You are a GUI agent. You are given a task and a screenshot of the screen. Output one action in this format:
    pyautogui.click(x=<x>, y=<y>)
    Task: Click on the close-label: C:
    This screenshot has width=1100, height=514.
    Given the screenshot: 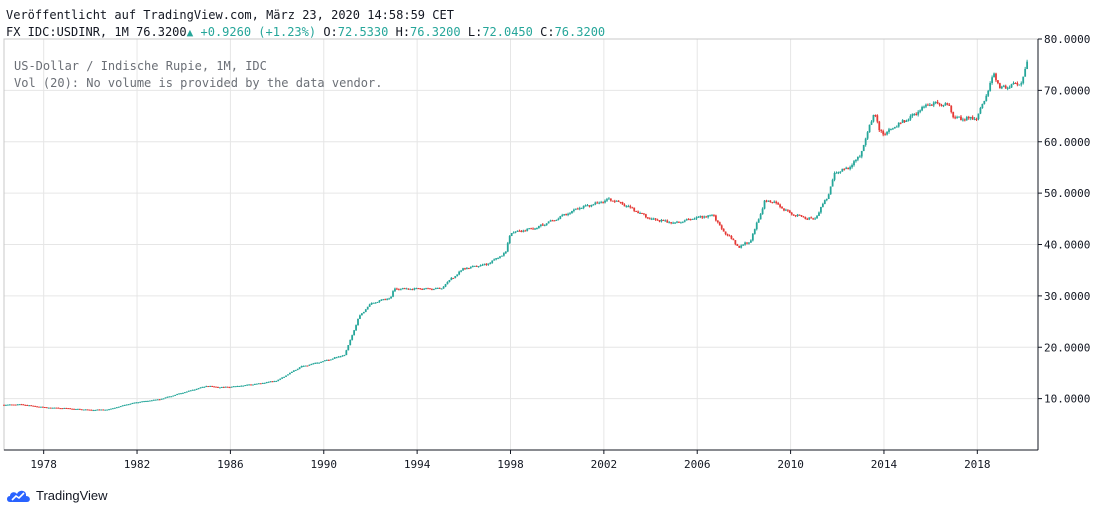 What is the action you would take?
    pyautogui.click(x=547, y=32)
    